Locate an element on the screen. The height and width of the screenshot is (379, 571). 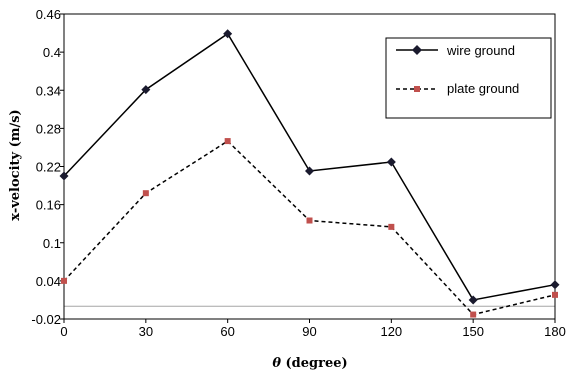
x-tick-label: 90 is located at coordinates (309, 331).